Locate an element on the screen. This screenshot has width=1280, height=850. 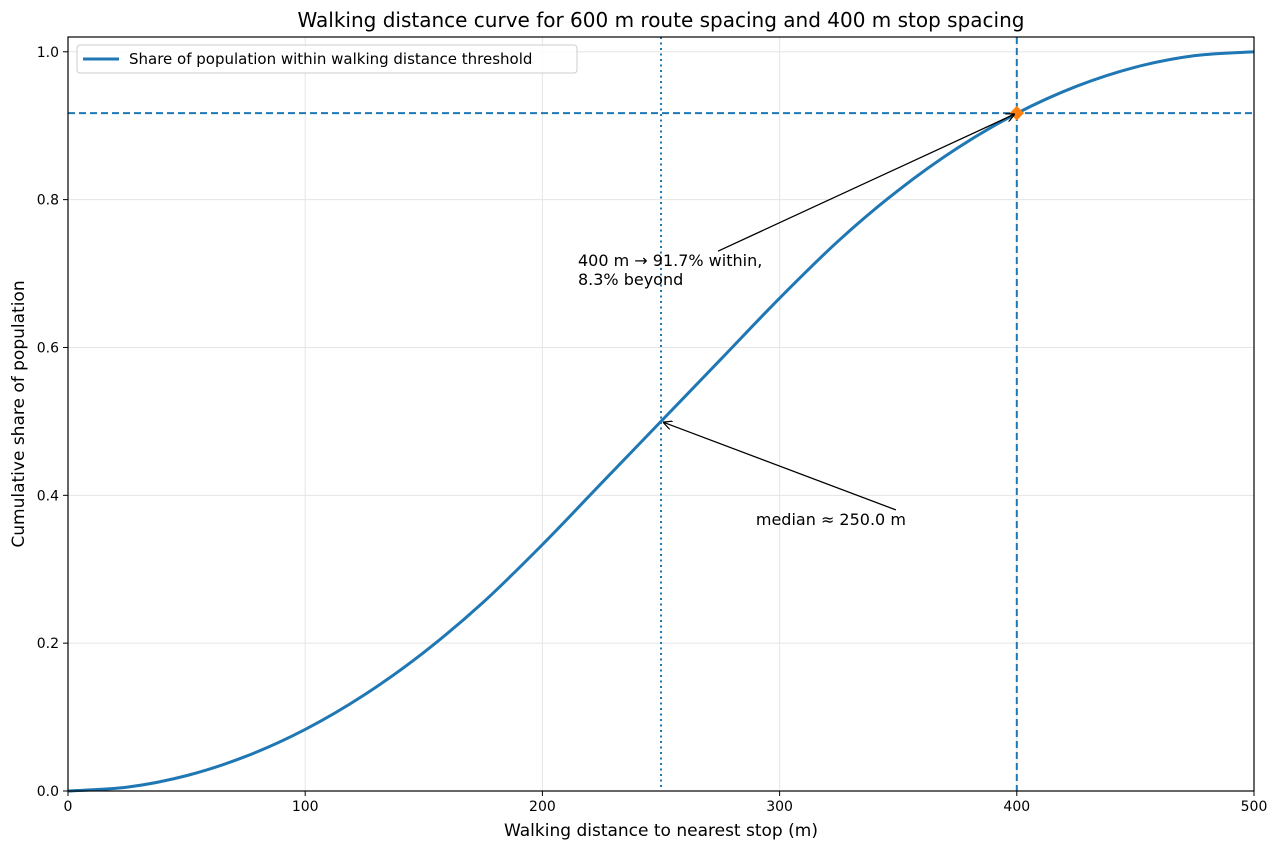
x-tick-label: 200 is located at coordinates (542, 807).